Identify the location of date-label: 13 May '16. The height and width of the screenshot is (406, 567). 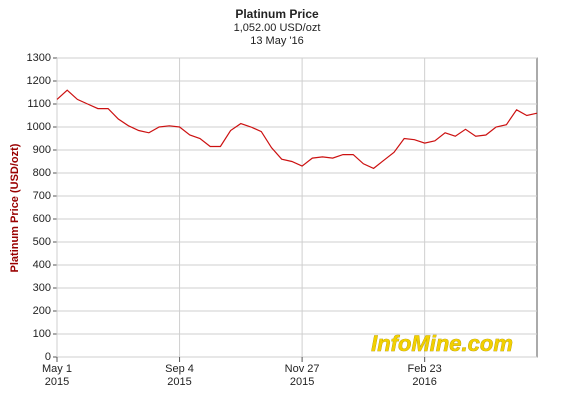
(276, 41).